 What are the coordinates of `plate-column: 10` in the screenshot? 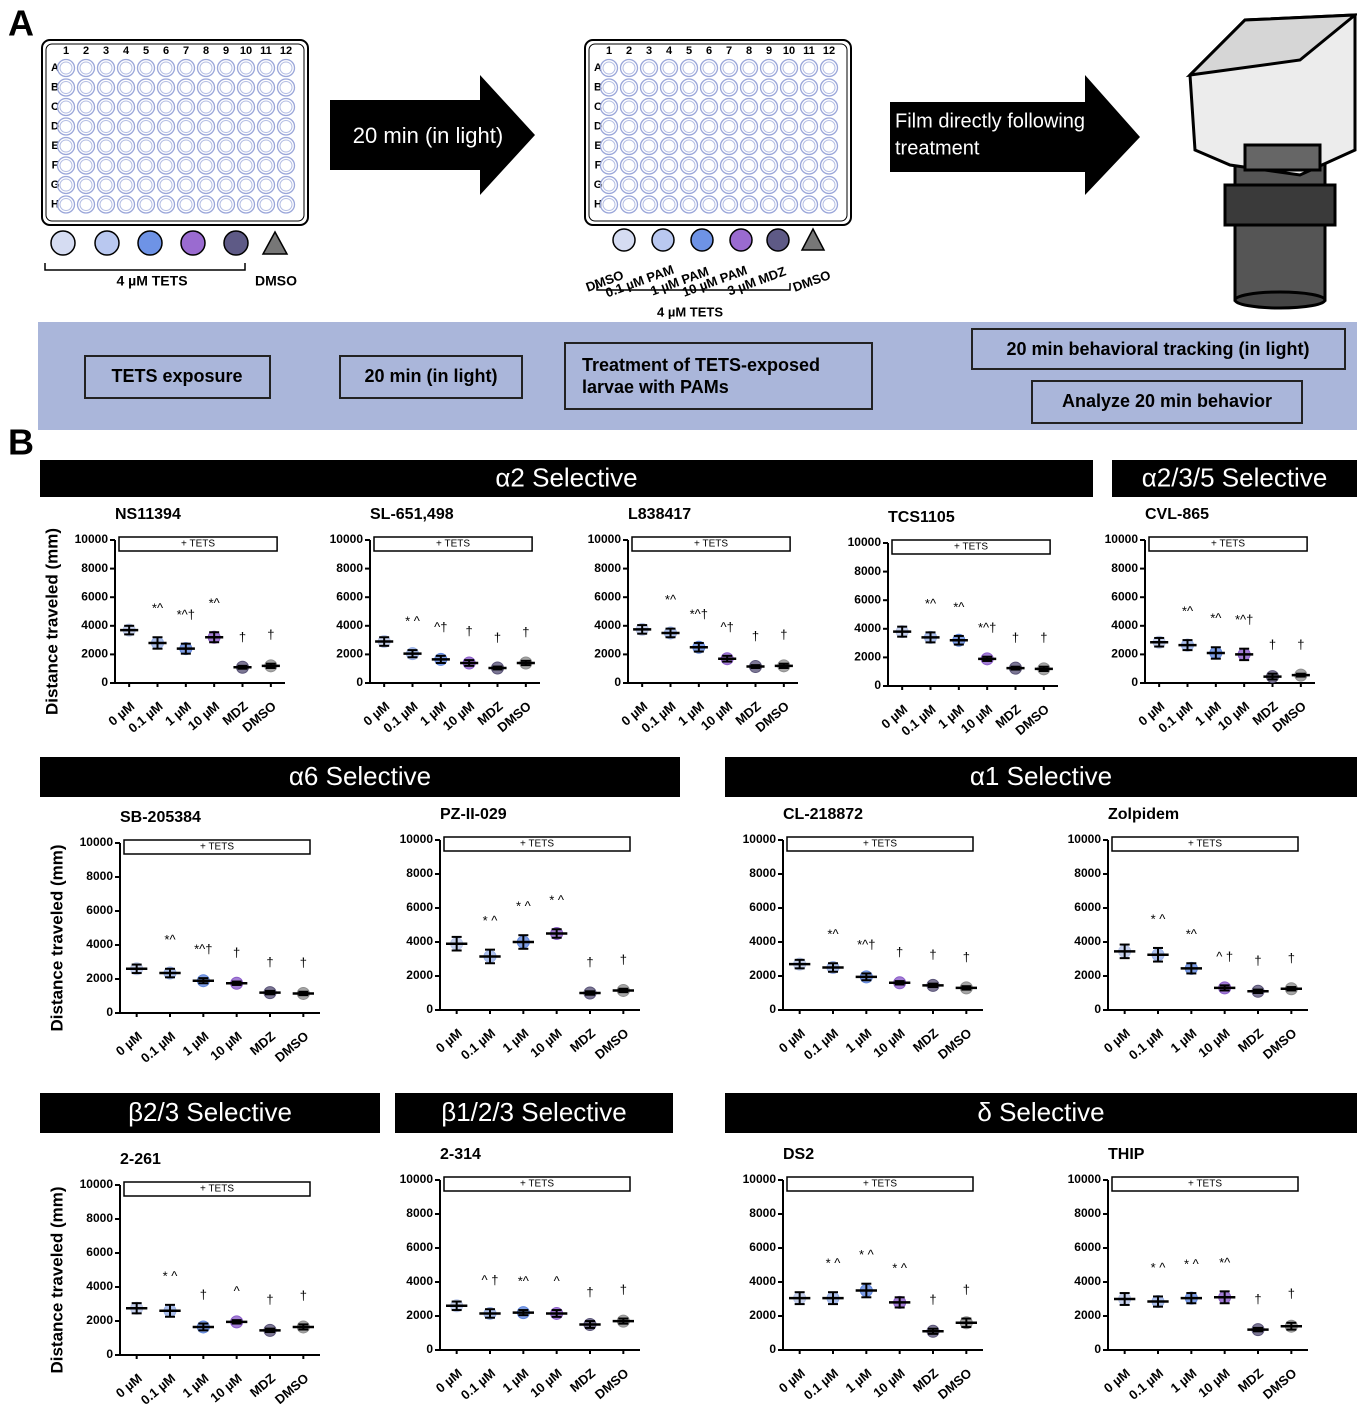 It's located at (789, 51).